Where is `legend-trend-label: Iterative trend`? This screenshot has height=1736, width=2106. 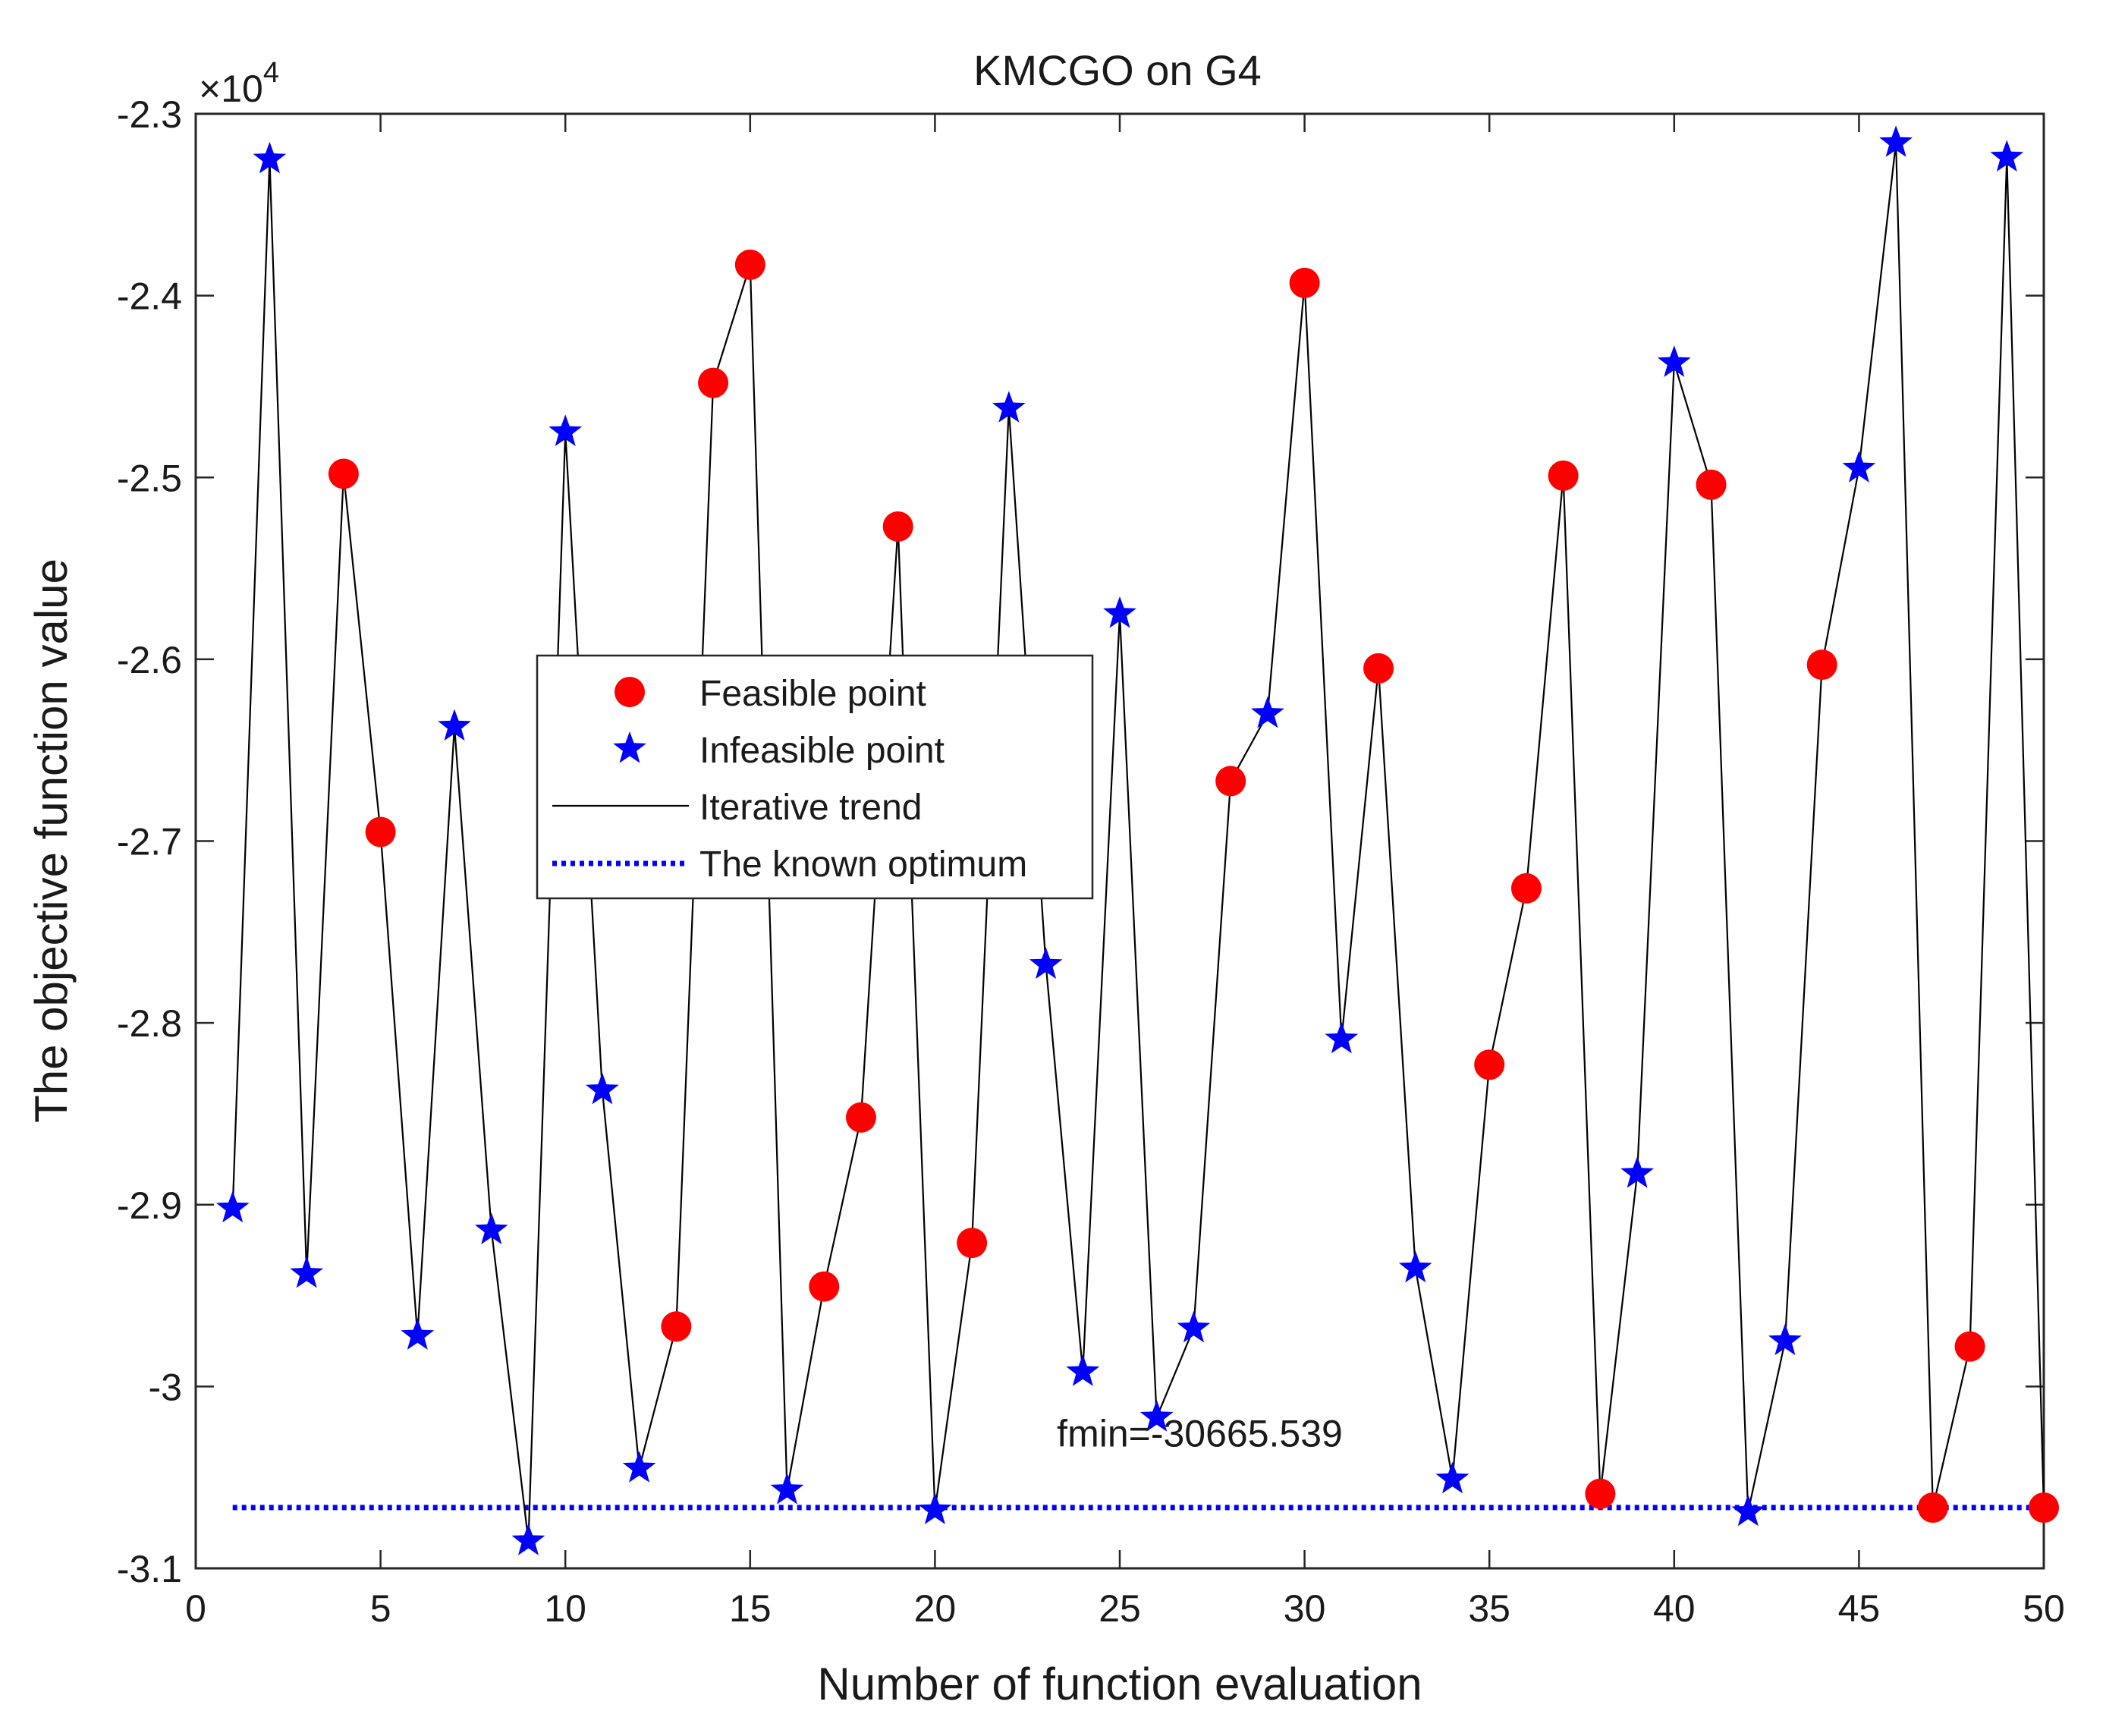 legend-trend-label: Iterative trend is located at coordinates (810, 808).